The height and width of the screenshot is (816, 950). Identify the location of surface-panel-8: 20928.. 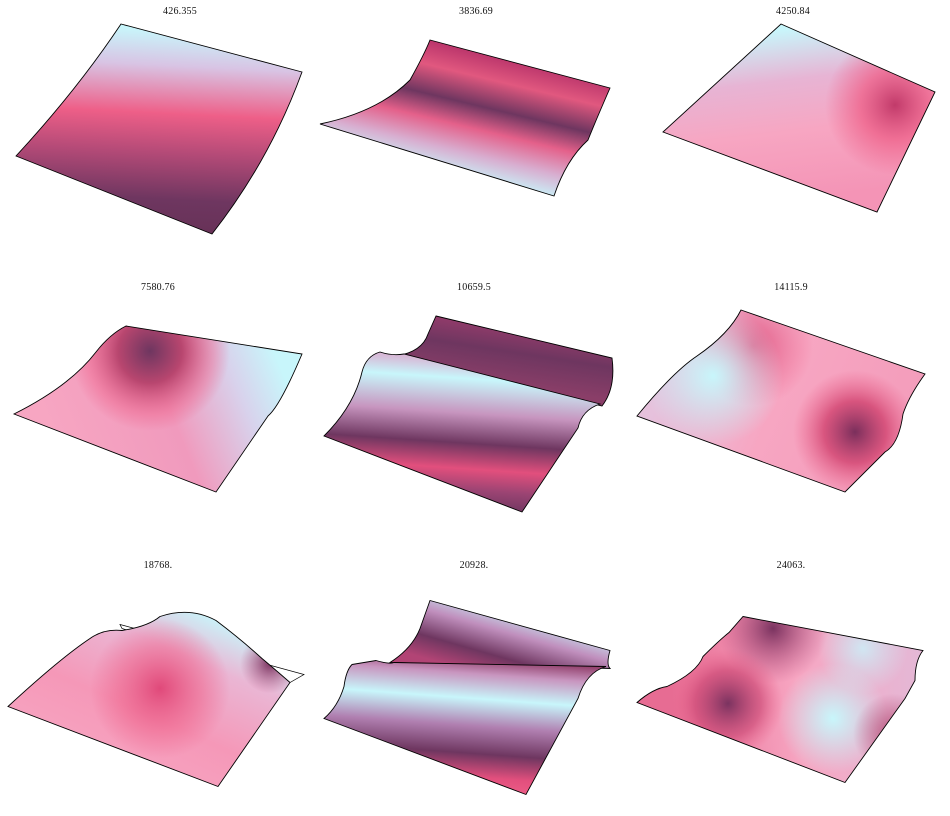
(474, 685).